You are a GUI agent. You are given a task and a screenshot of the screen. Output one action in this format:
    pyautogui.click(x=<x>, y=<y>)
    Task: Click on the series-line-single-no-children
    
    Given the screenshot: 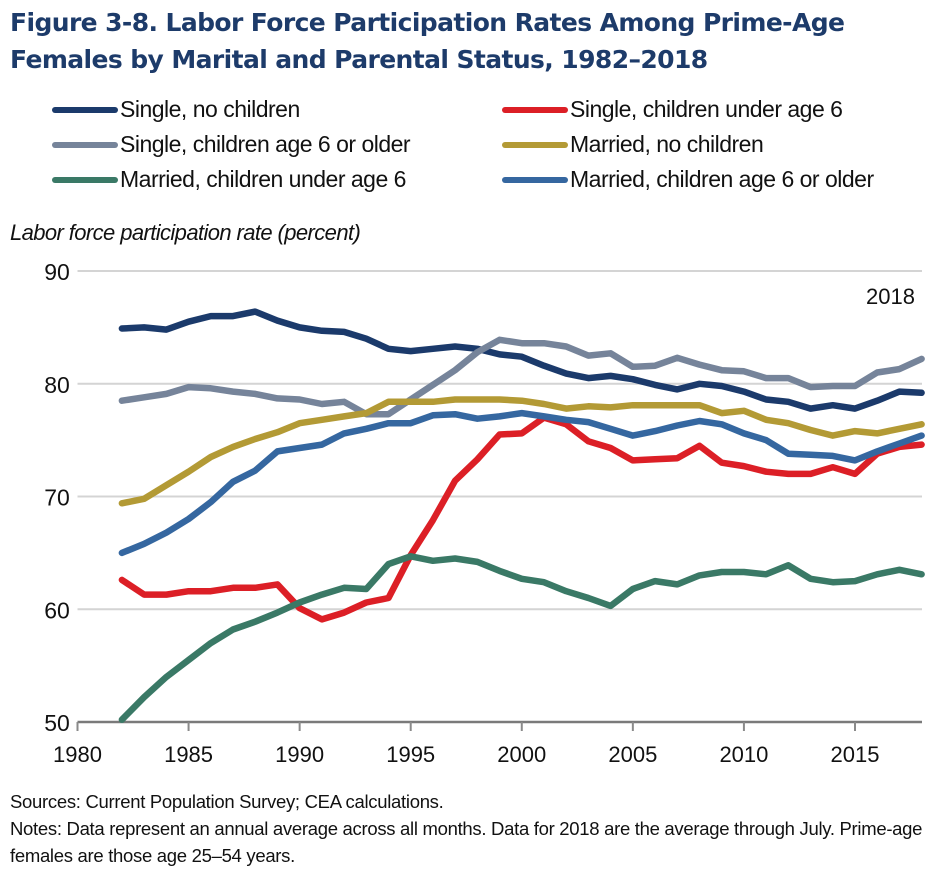 What is the action you would take?
    pyautogui.click(x=521, y=360)
    